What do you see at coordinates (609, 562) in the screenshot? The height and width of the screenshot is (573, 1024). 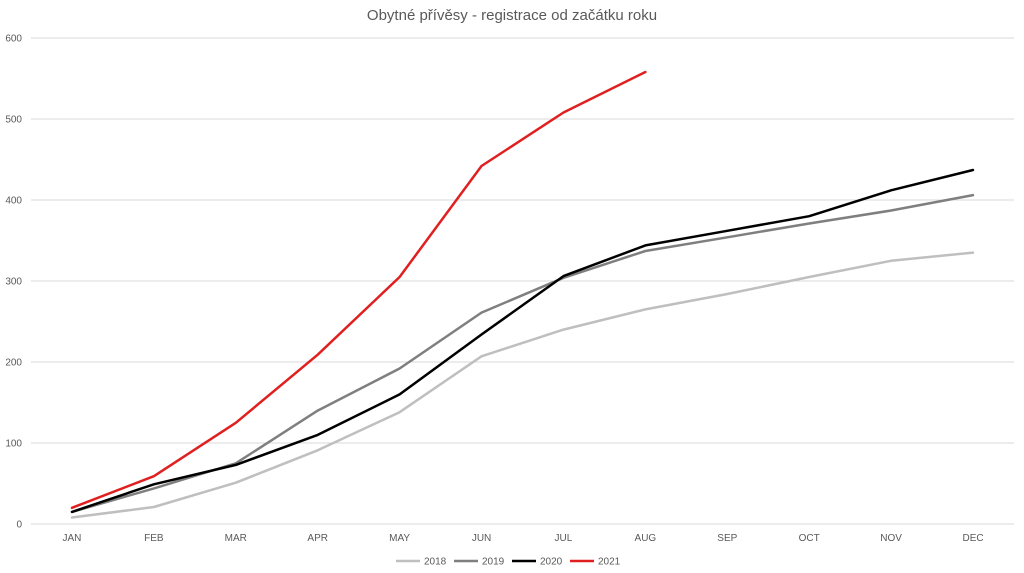 I see `legend-label-2021: 2021` at bounding box center [609, 562].